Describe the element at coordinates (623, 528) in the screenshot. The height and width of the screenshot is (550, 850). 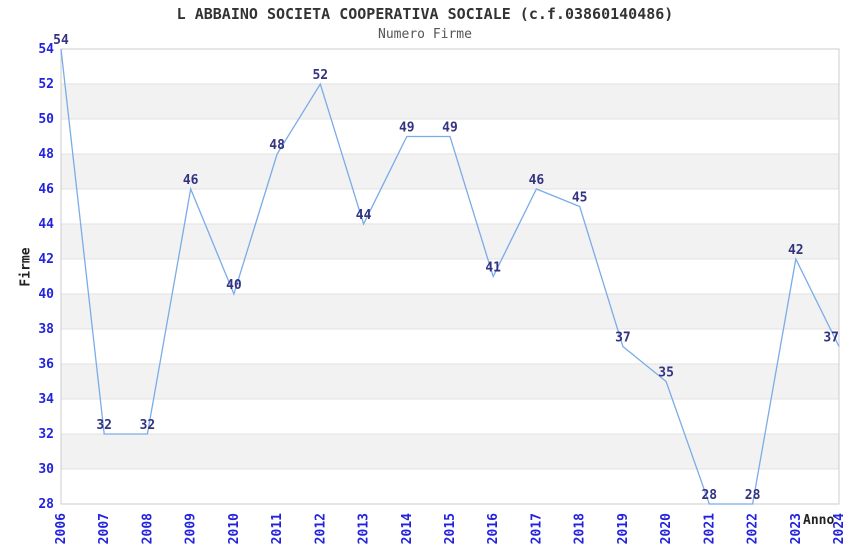
I see `svg-text: 2019` at that location.